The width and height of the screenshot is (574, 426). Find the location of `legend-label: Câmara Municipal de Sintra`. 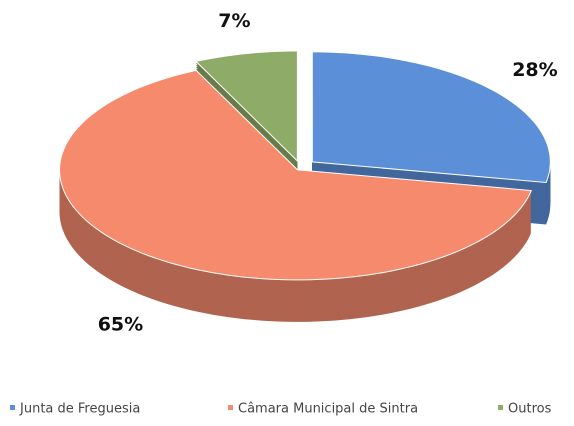

legend-label: Câmara Municipal de Sintra is located at coordinates (328, 409).